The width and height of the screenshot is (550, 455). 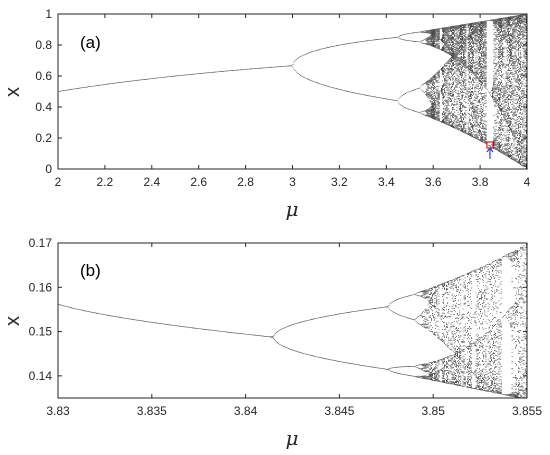 I want to click on panel-a-highlight-marker, so click(x=490, y=150).